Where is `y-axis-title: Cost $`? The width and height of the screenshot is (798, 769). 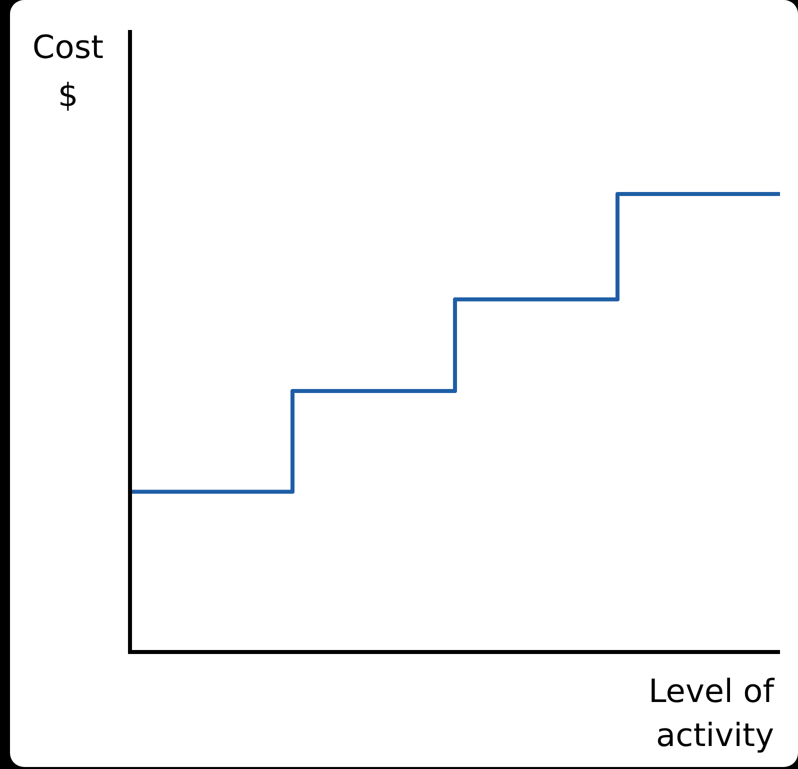
y-axis-title: Cost $ is located at coordinates (68, 71).